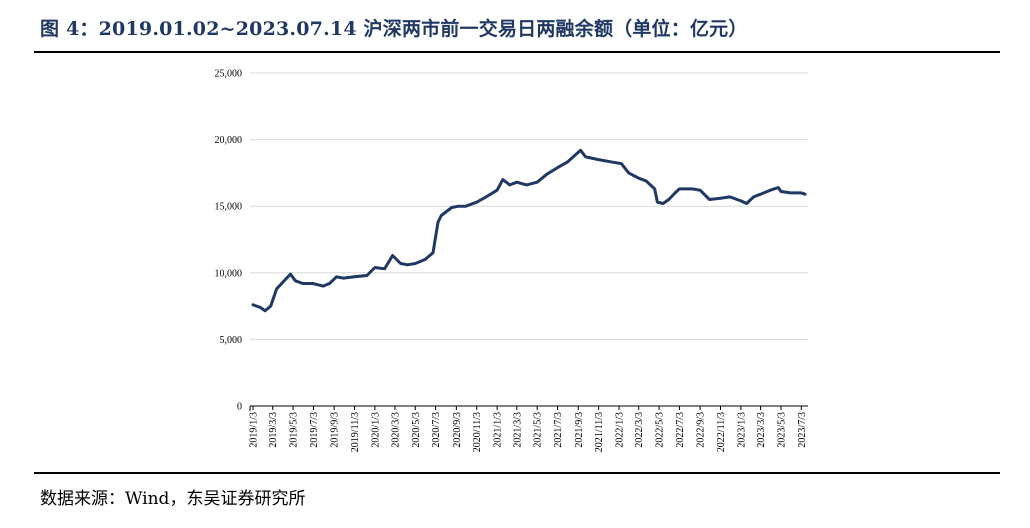  Describe the element at coordinates (558, 430) in the screenshot. I see `x-tick-label: 2021/7/3` at that location.